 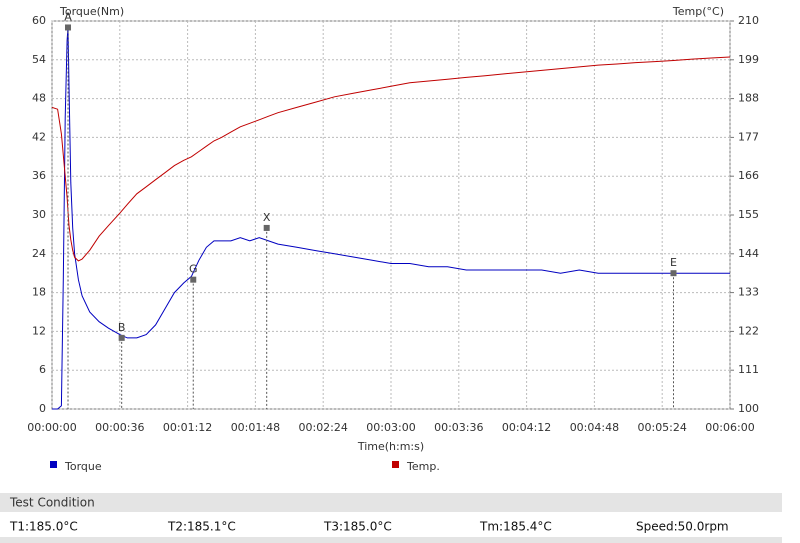 What do you see at coordinates (748, 330) in the screenshot?
I see `y2-tick-label: 122` at bounding box center [748, 330].